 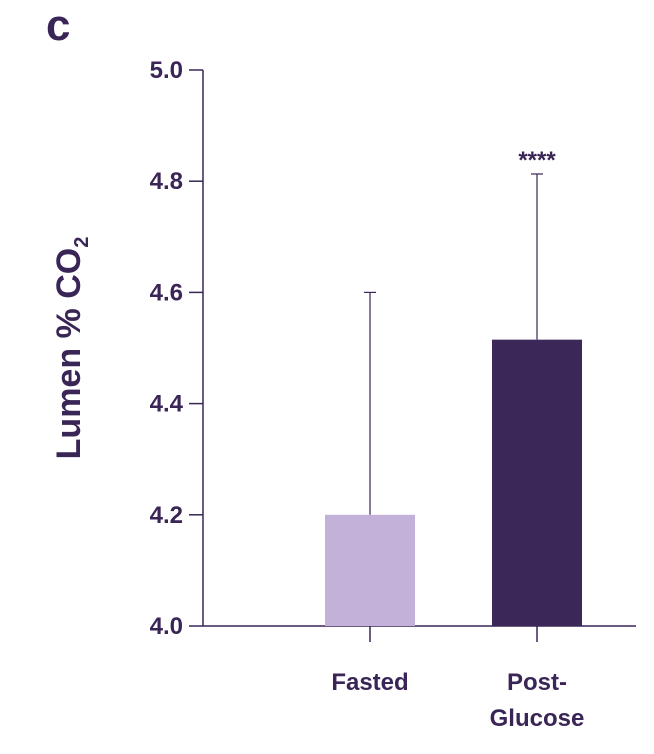 I want to click on x-tick-label: Post-Glucose, so click(x=537, y=700).